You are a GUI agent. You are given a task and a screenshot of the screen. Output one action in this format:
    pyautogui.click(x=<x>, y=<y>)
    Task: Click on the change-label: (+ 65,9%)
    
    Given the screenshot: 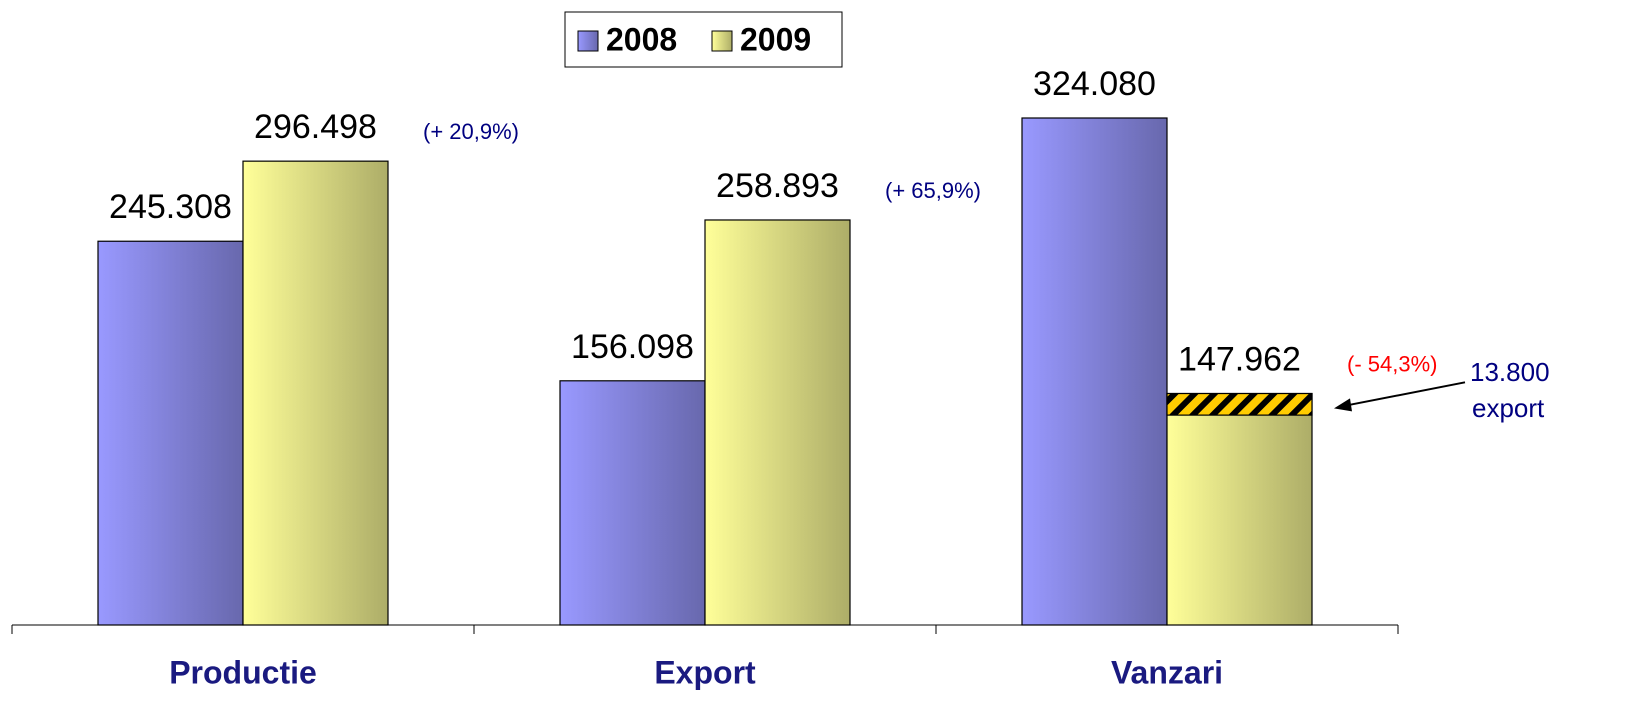 What is the action you would take?
    pyautogui.click(x=933, y=190)
    